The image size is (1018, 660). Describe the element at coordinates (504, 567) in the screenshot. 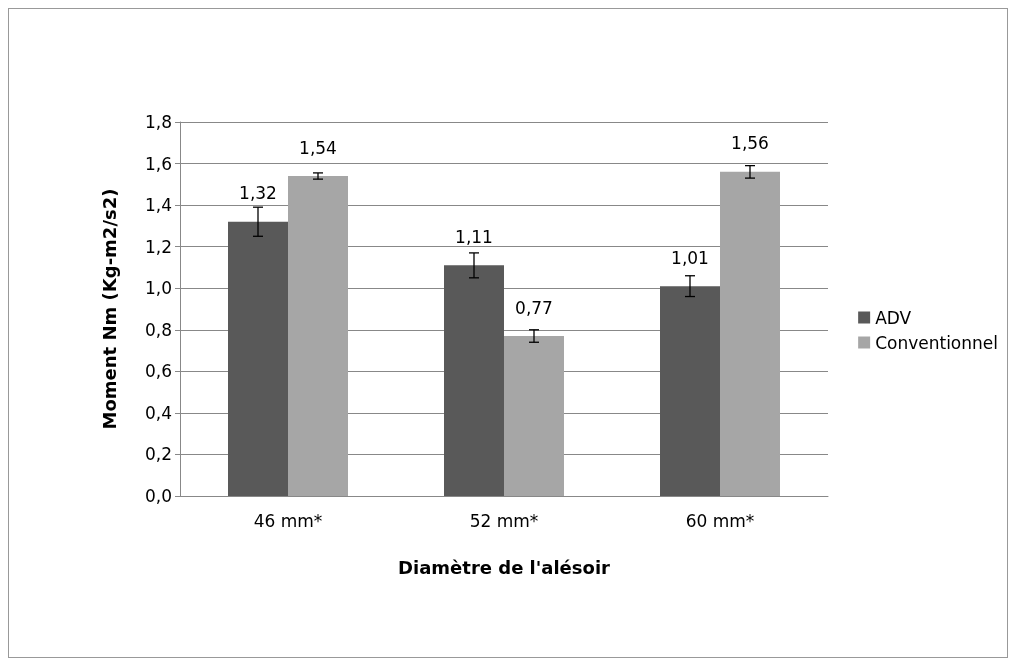

I see `x-axis-title: Diamètre de l'alésoir` at that location.